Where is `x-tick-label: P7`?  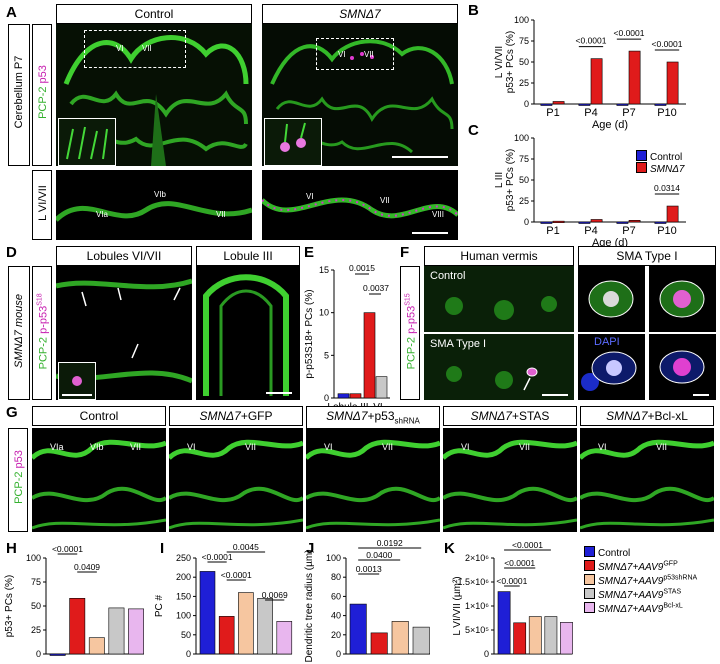 x-tick-label: P7 is located at coordinates (628, 113).